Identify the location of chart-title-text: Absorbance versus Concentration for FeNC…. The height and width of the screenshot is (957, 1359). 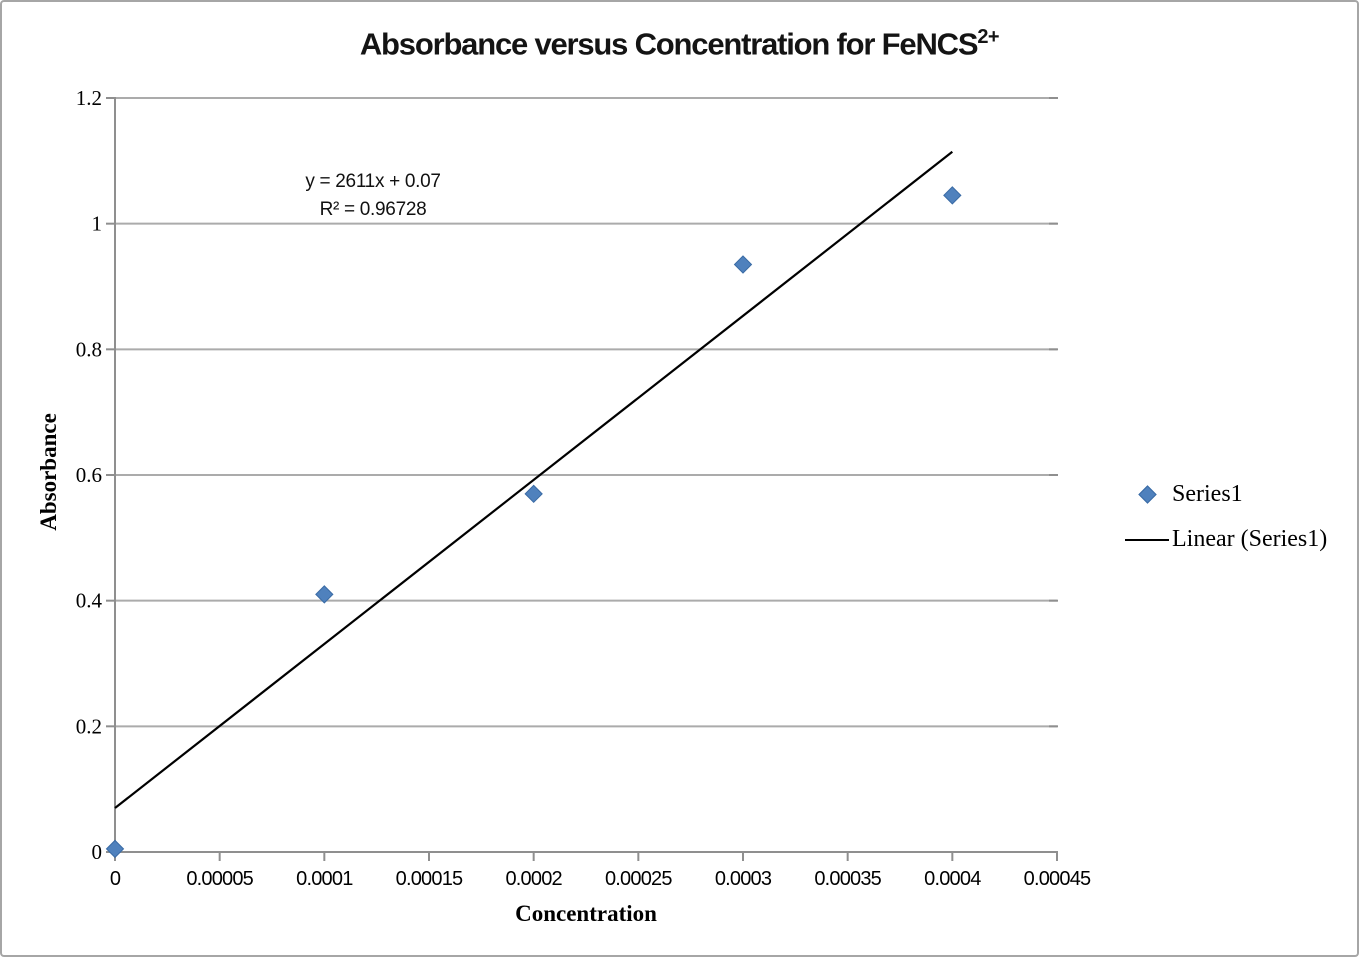
(669, 44).